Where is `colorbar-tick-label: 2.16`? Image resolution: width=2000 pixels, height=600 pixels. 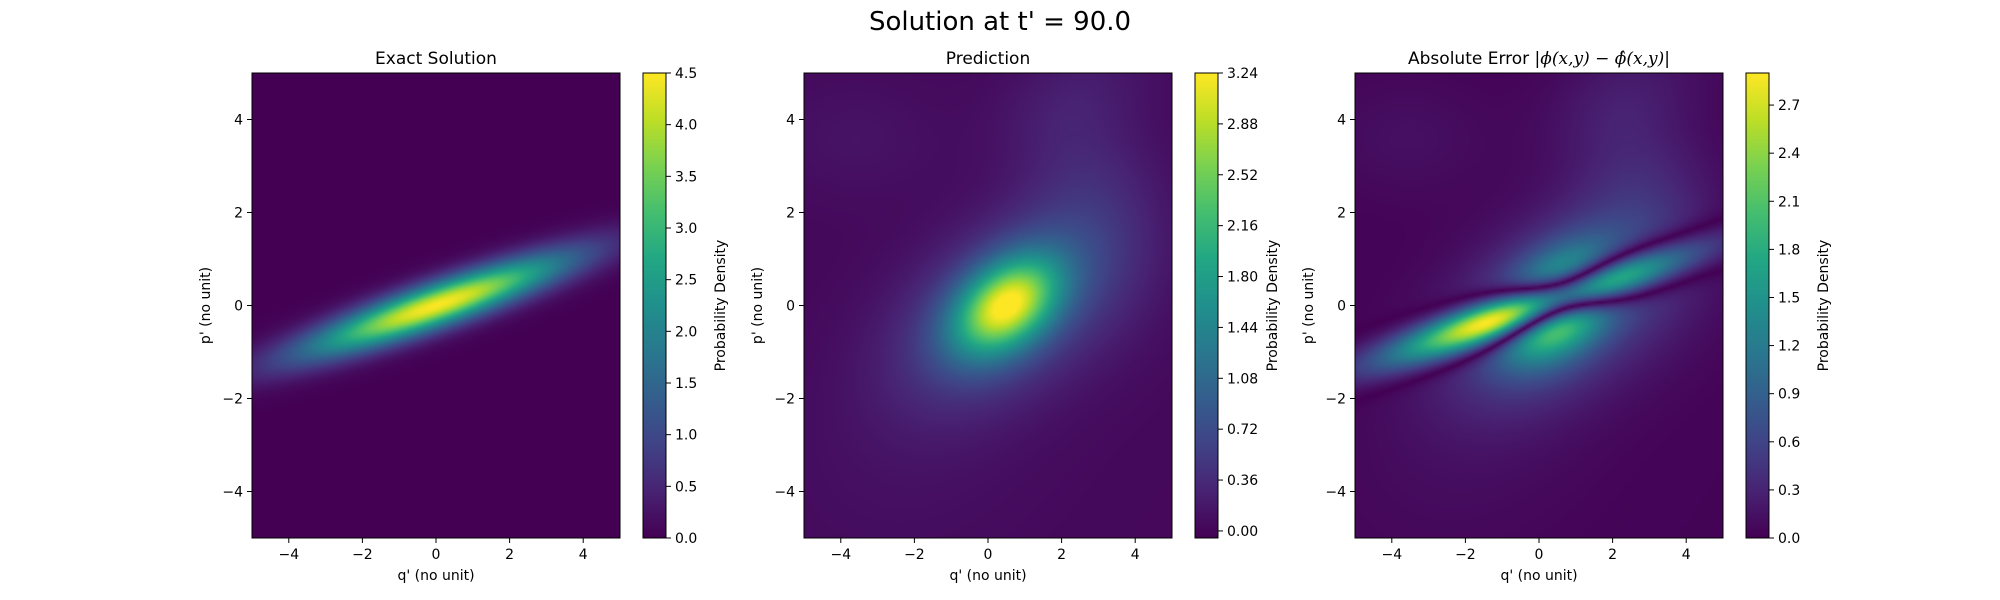 colorbar-tick-label: 2.16 is located at coordinates (1242, 227).